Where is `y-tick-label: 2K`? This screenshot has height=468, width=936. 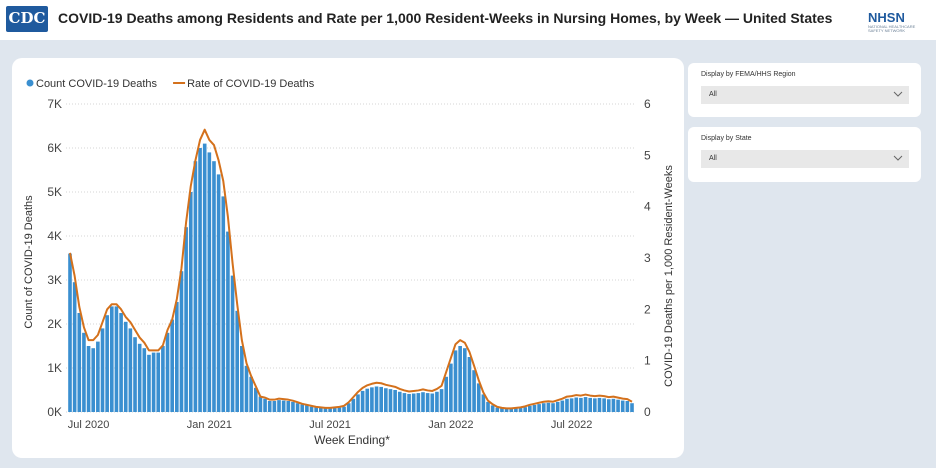 y-tick-label: 2K is located at coordinates (54, 324).